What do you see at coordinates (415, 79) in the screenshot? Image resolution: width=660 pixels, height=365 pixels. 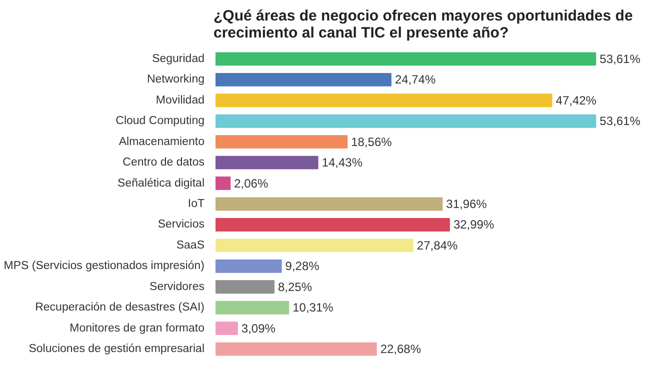 I see `data-label: 24,74%` at bounding box center [415, 79].